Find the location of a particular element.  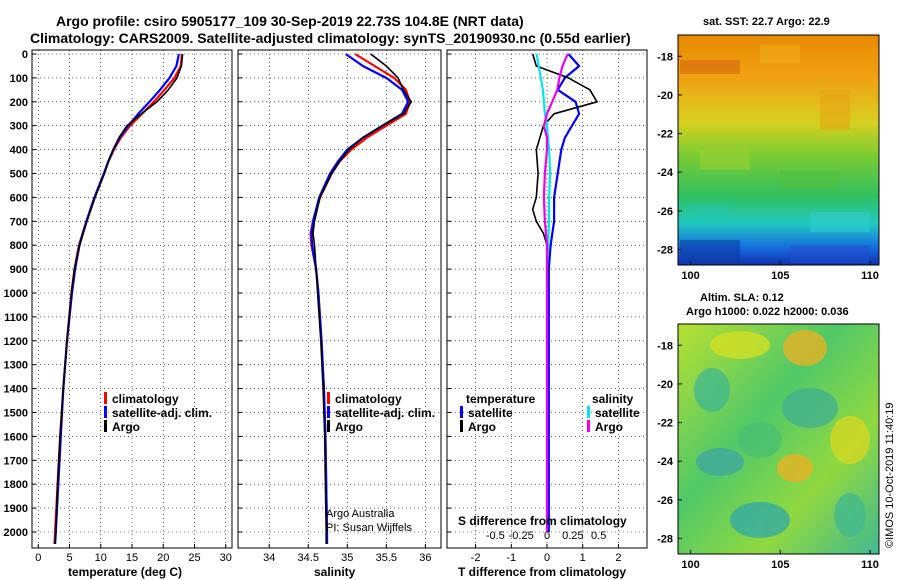

s-difference-xlabel: S difference from climatology is located at coordinates (542, 521).